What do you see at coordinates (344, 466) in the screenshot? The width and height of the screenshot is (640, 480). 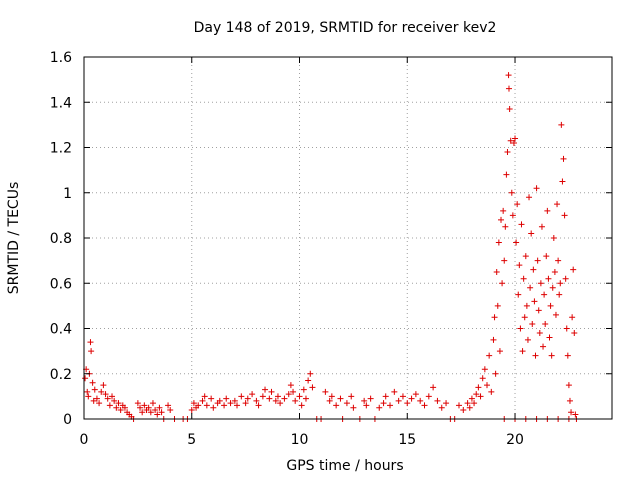 I see `x-axis-label: GPS time / hours` at bounding box center [344, 466].